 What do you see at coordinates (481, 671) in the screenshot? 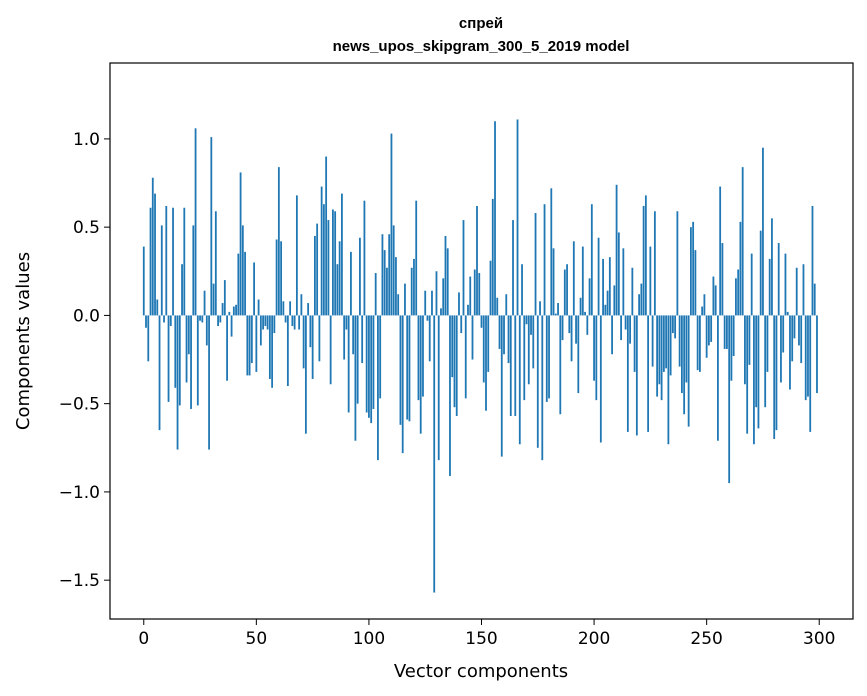
I see `x-axis-label: Vector components` at bounding box center [481, 671].